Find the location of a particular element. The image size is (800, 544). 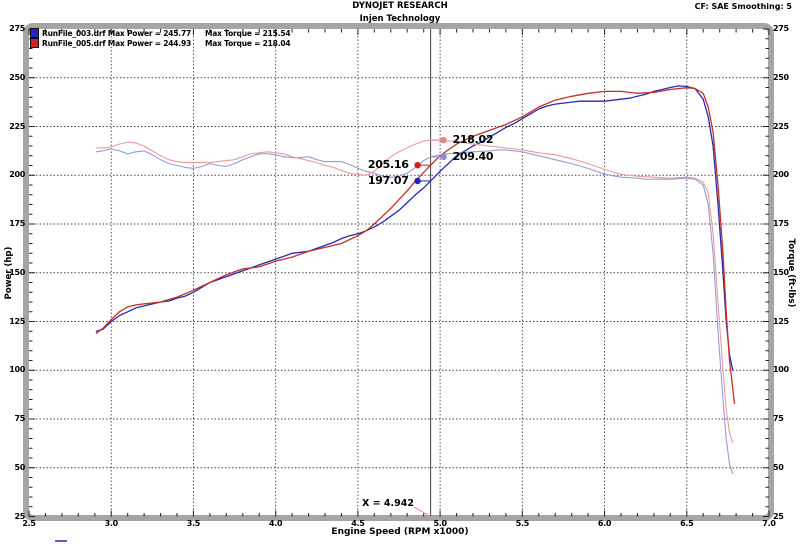

chart-subtitle: Injen Technology is located at coordinates (400, 19).